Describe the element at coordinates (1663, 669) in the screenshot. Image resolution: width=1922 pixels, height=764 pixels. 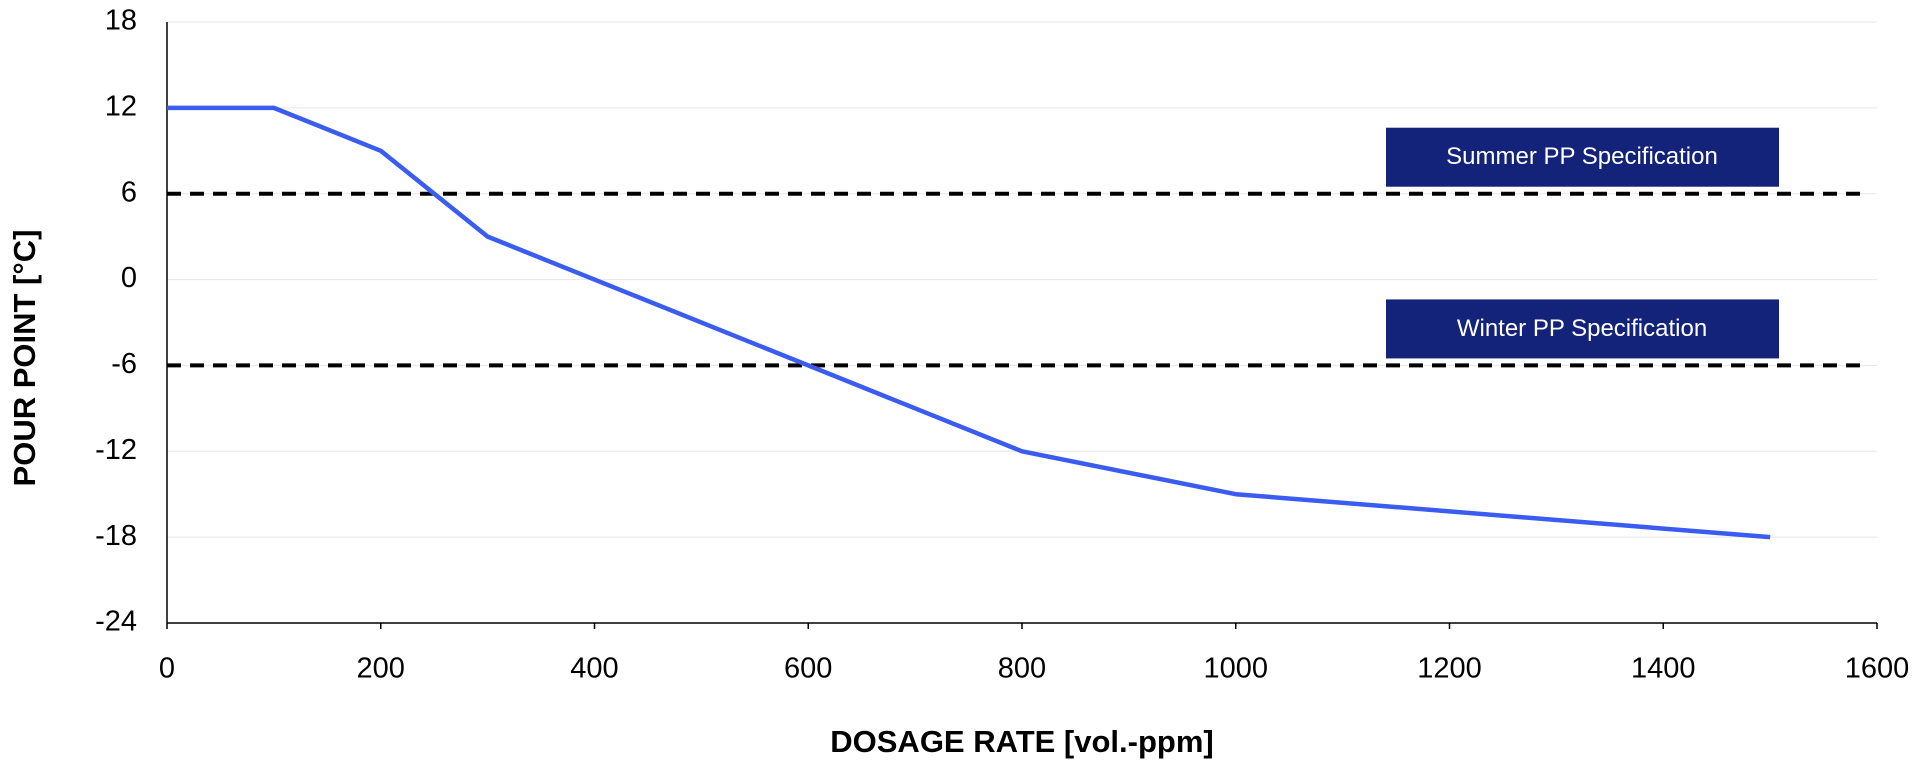
I see `x-tick-label: 1400` at that location.